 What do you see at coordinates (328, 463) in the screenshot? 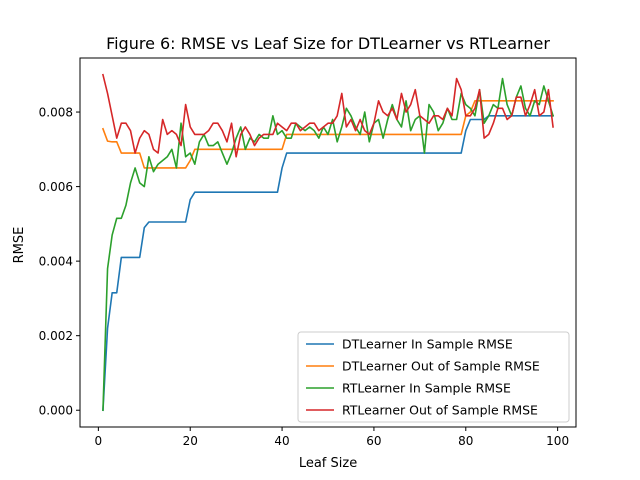
I see `x-axis-label: Leaf Size` at bounding box center [328, 463].